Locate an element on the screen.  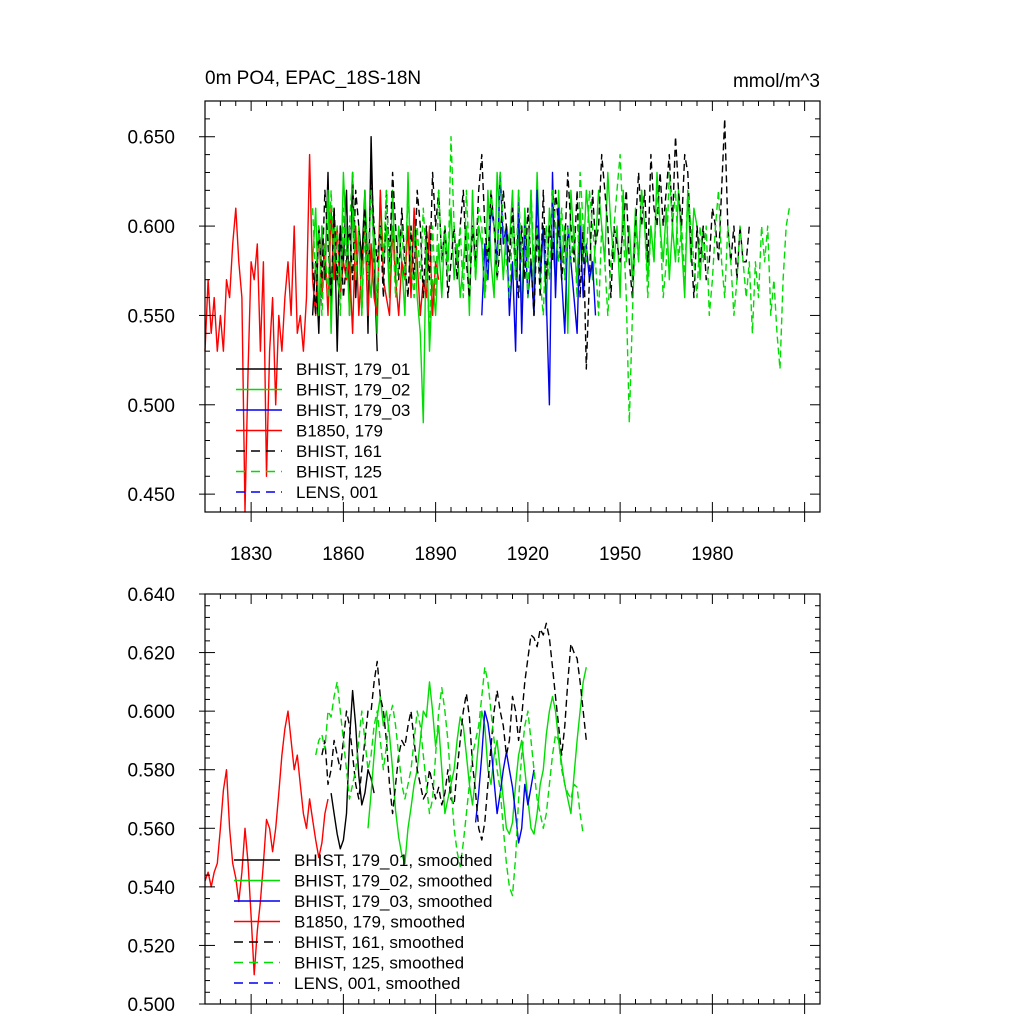
legend-label: BHIST, 125 is located at coordinates (339, 472).